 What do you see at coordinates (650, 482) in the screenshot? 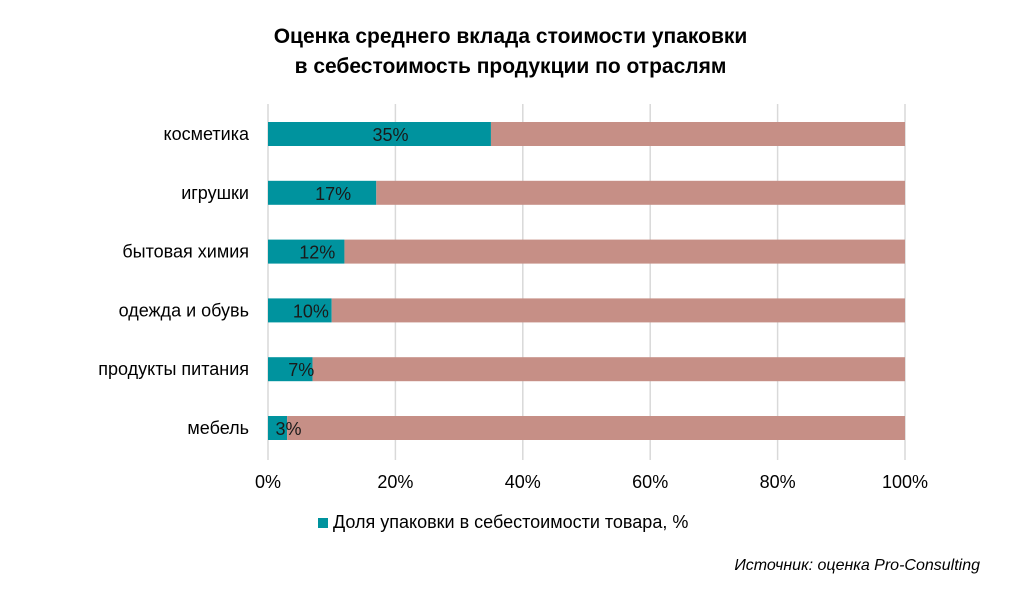
I see `x-tick-label-60: 60%` at bounding box center [650, 482].